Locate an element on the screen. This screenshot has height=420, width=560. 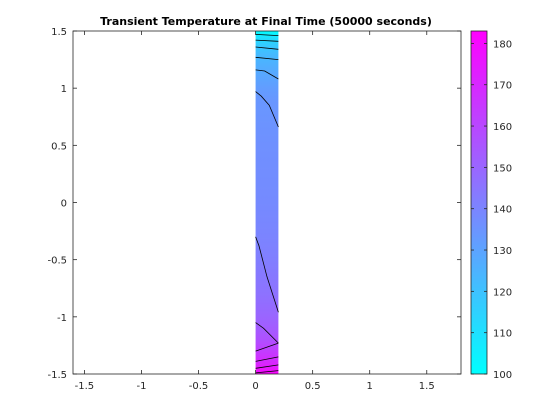
colorbar-tick-label: 100 is located at coordinates (502, 375).